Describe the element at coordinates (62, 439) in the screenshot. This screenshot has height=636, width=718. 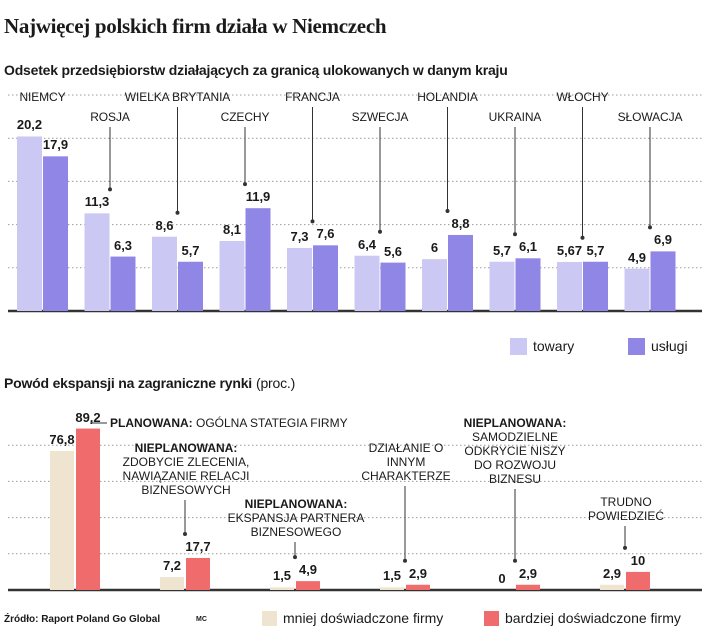
I see `value-label: 76,8` at that location.